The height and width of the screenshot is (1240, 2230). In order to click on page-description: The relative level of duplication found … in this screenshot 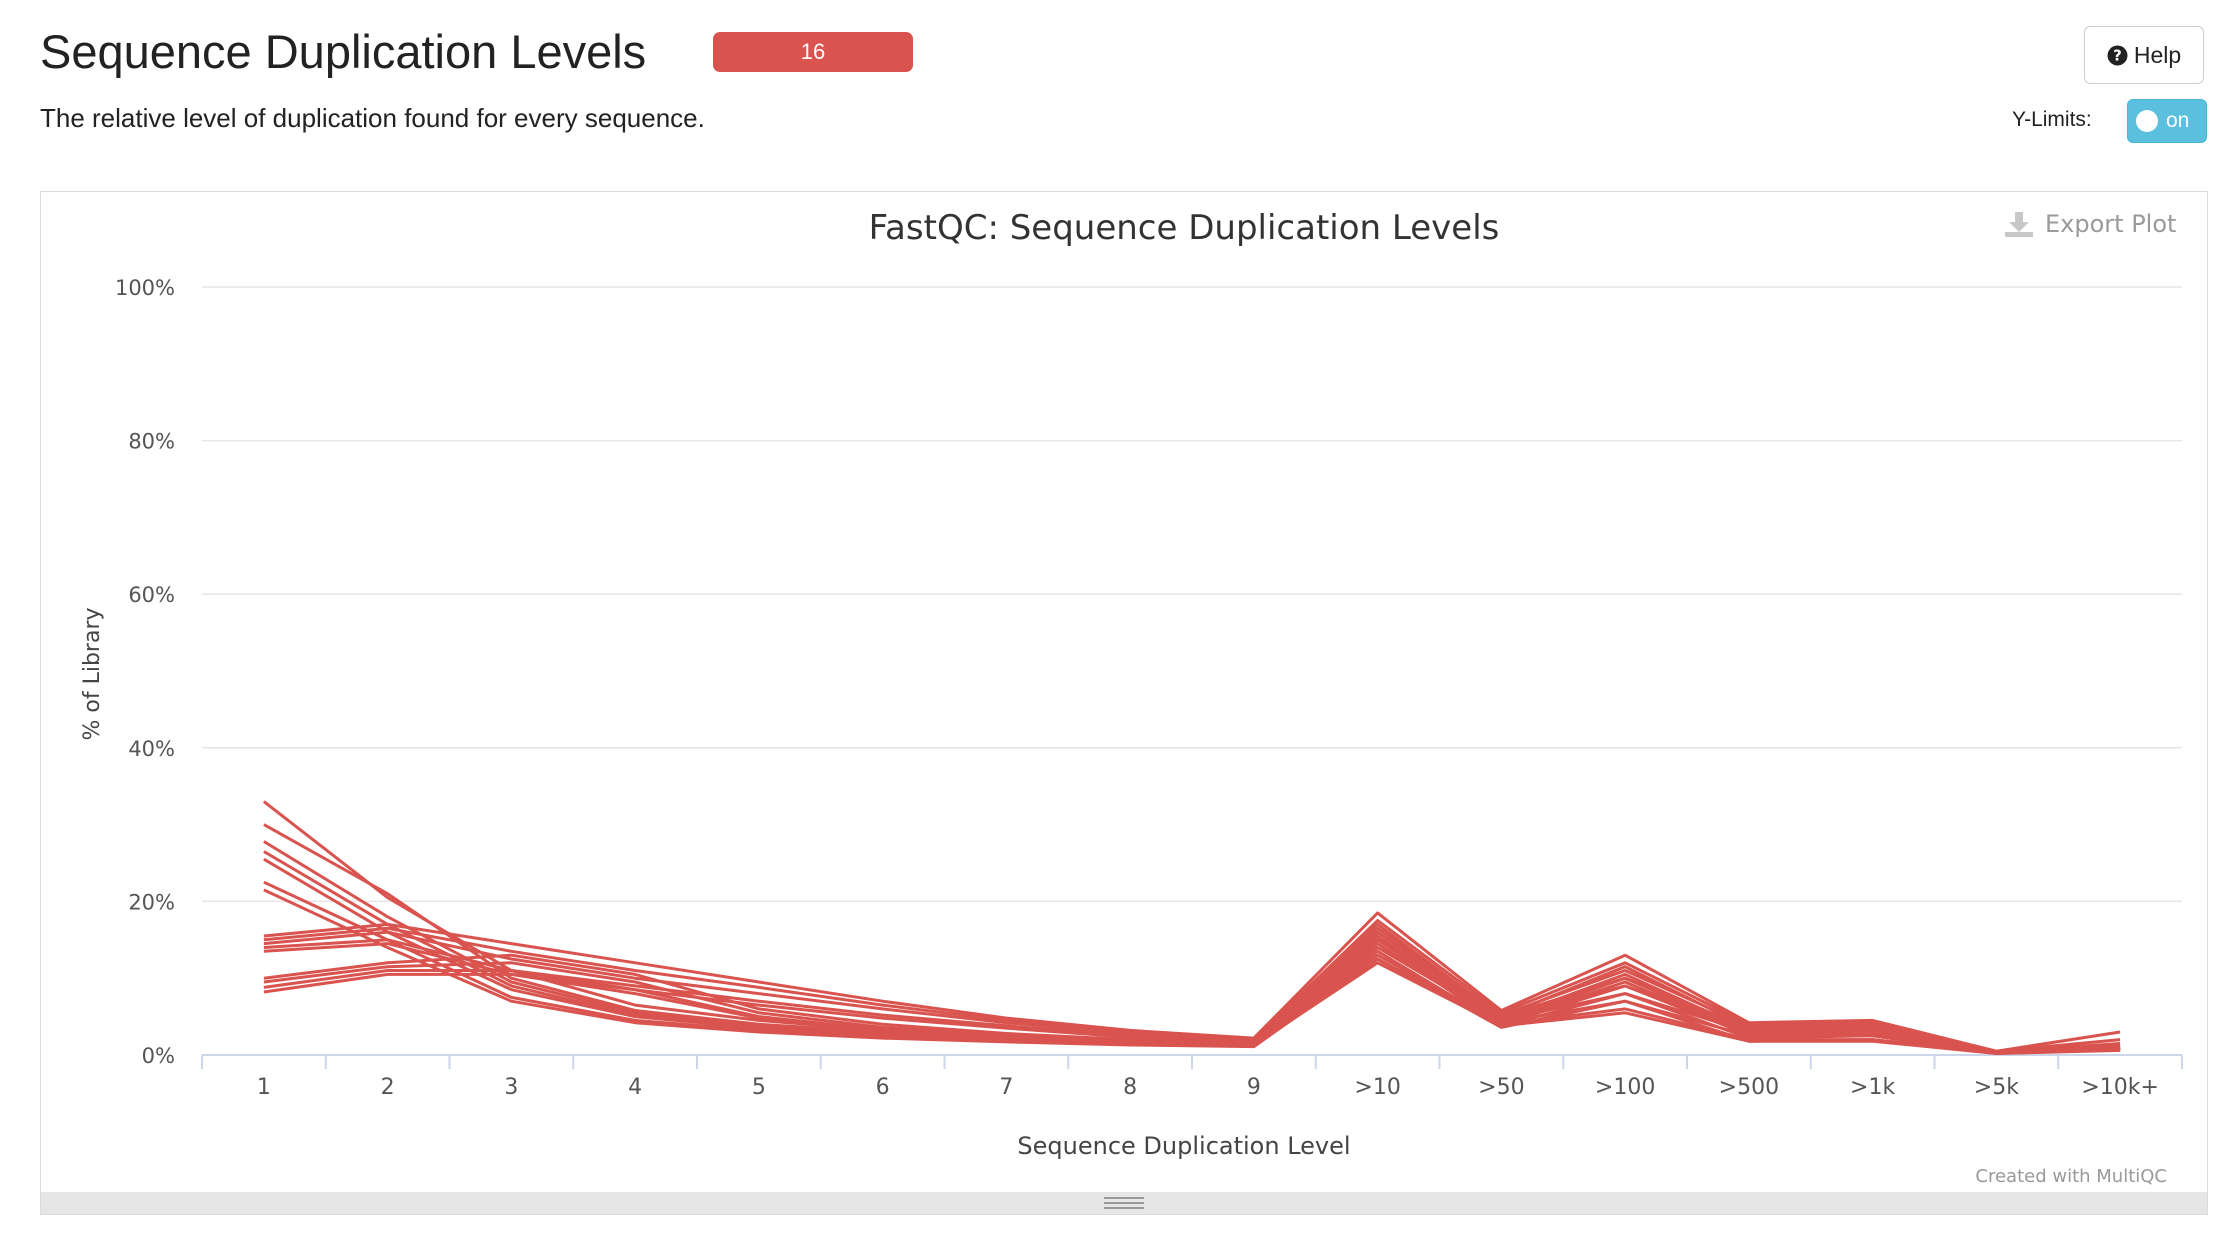, I will do `click(372, 118)`.